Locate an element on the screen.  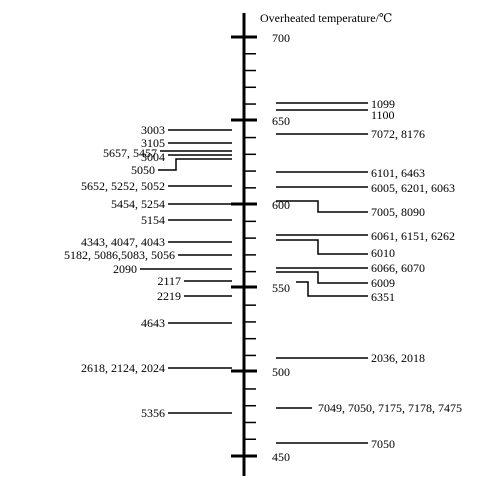
right-group-label: 6101, 6463 is located at coordinates (398, 173).